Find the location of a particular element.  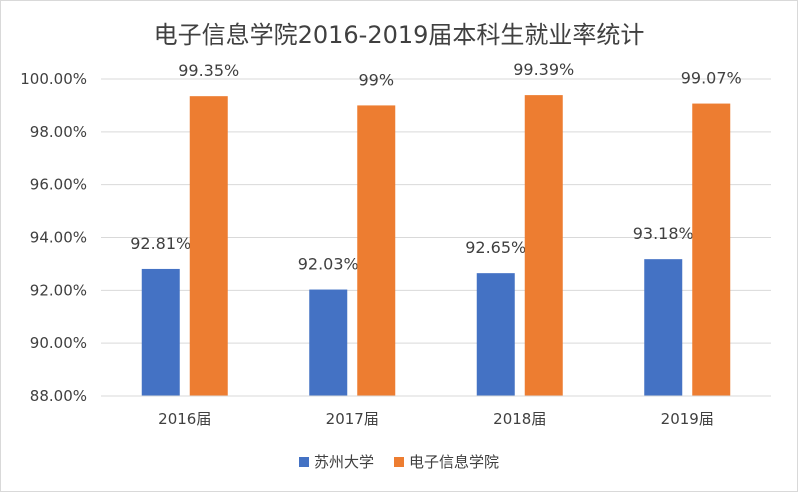

x-tick-label: 2017届 is located at coordinates (352, 419).